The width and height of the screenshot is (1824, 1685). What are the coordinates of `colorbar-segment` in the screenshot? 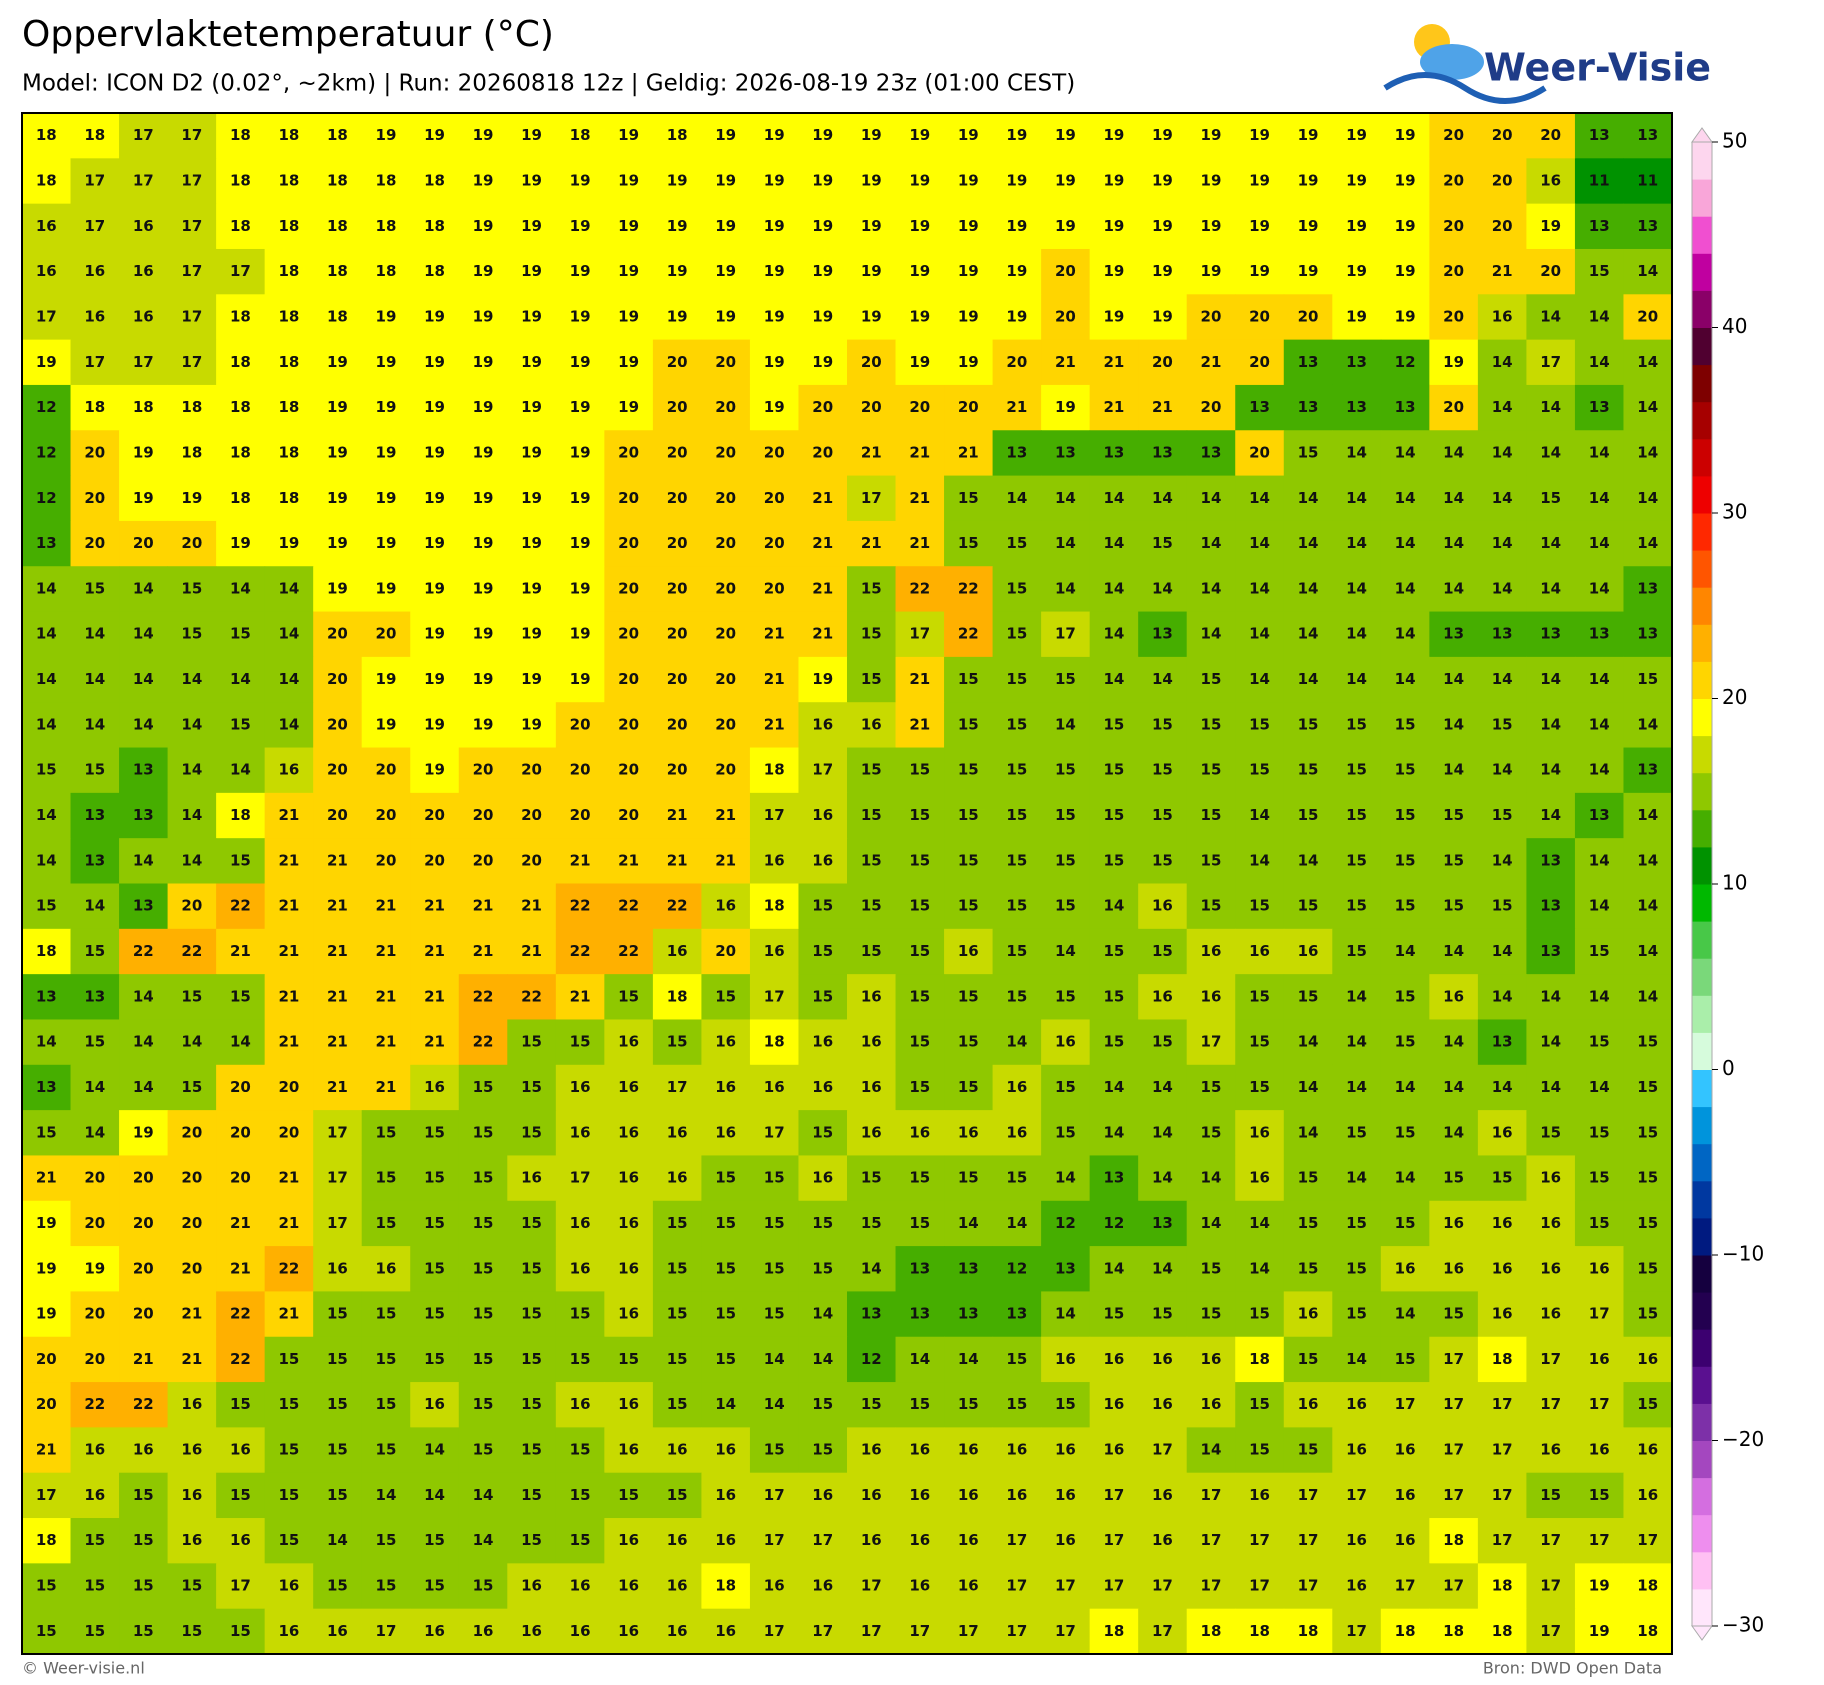 It's located at (1702, 1385).